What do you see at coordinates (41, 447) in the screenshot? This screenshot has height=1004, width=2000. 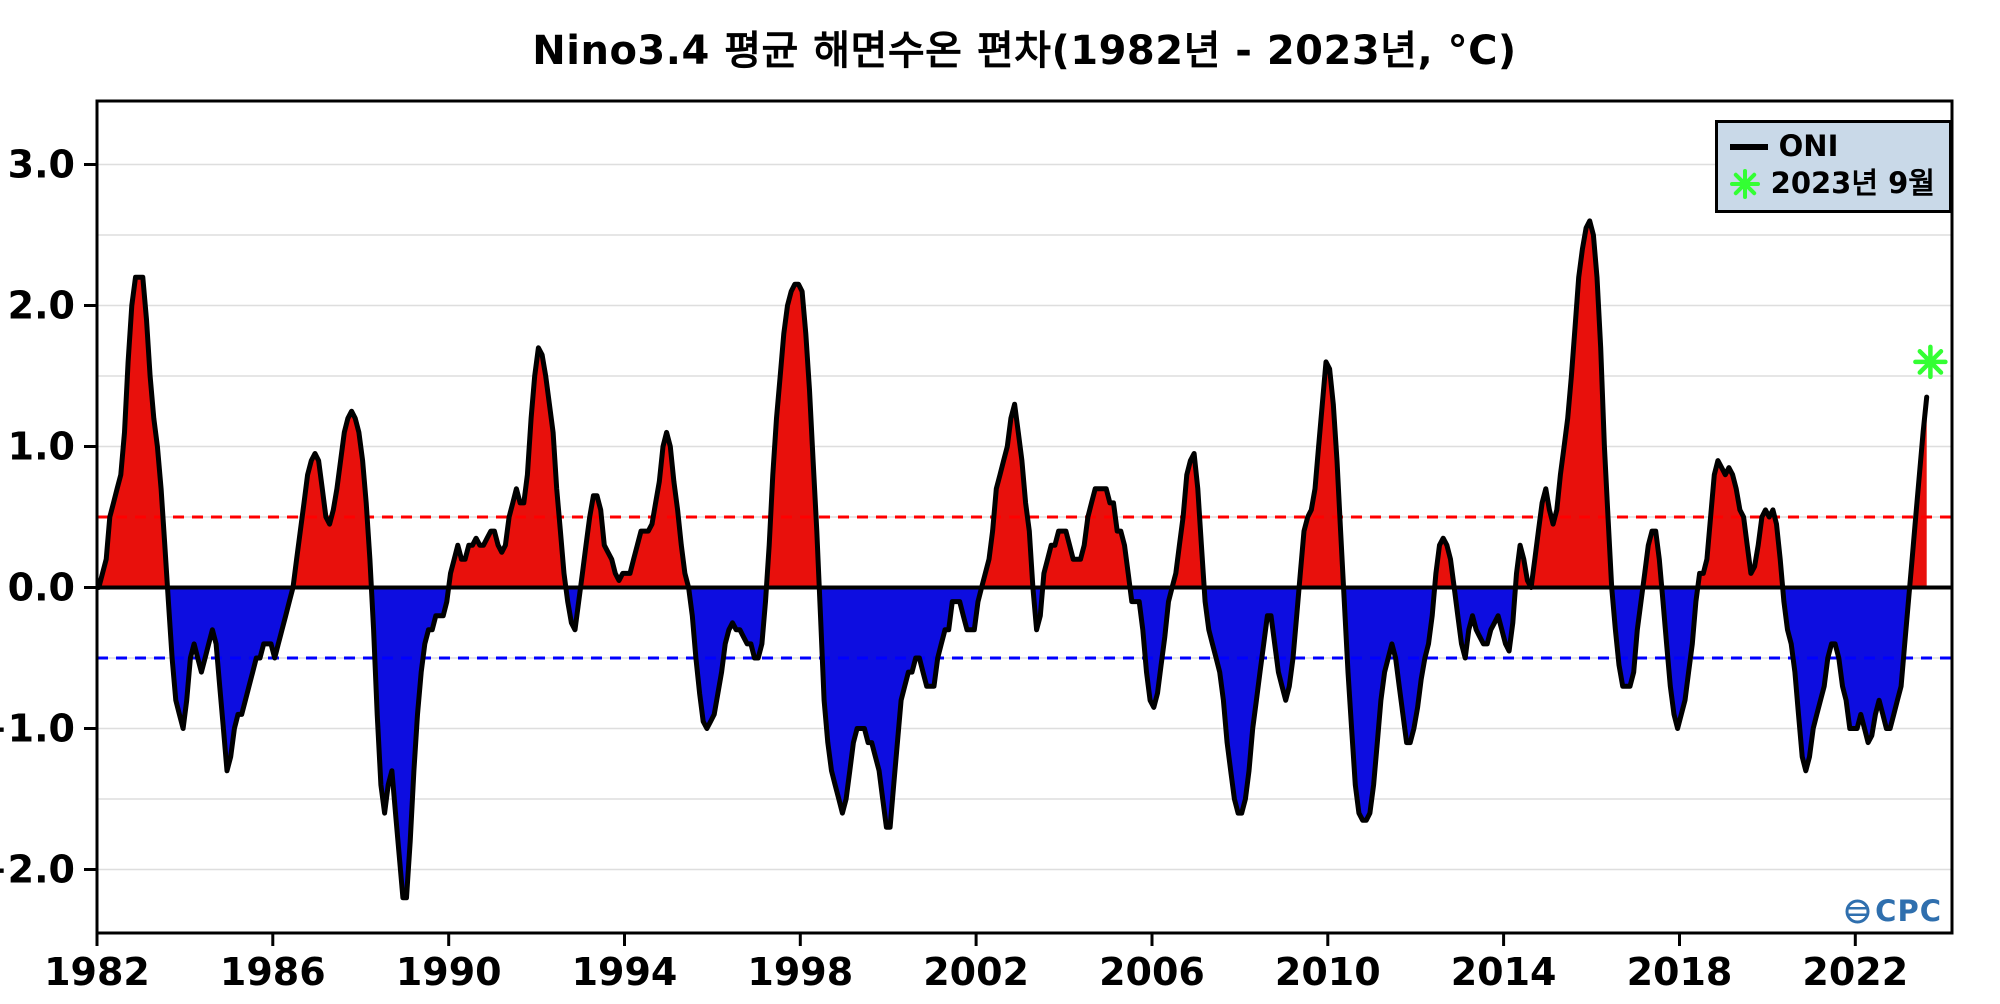 I see `y-tick-label: 1.0` at bounding box center [41, 447].